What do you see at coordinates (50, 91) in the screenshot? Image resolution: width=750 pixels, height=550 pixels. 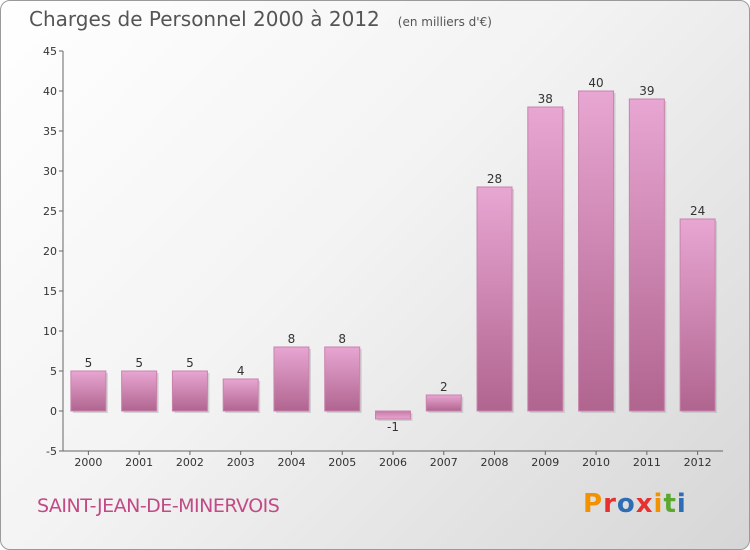 I see `y-tick-label: 40` at bounding box center [50, 91].